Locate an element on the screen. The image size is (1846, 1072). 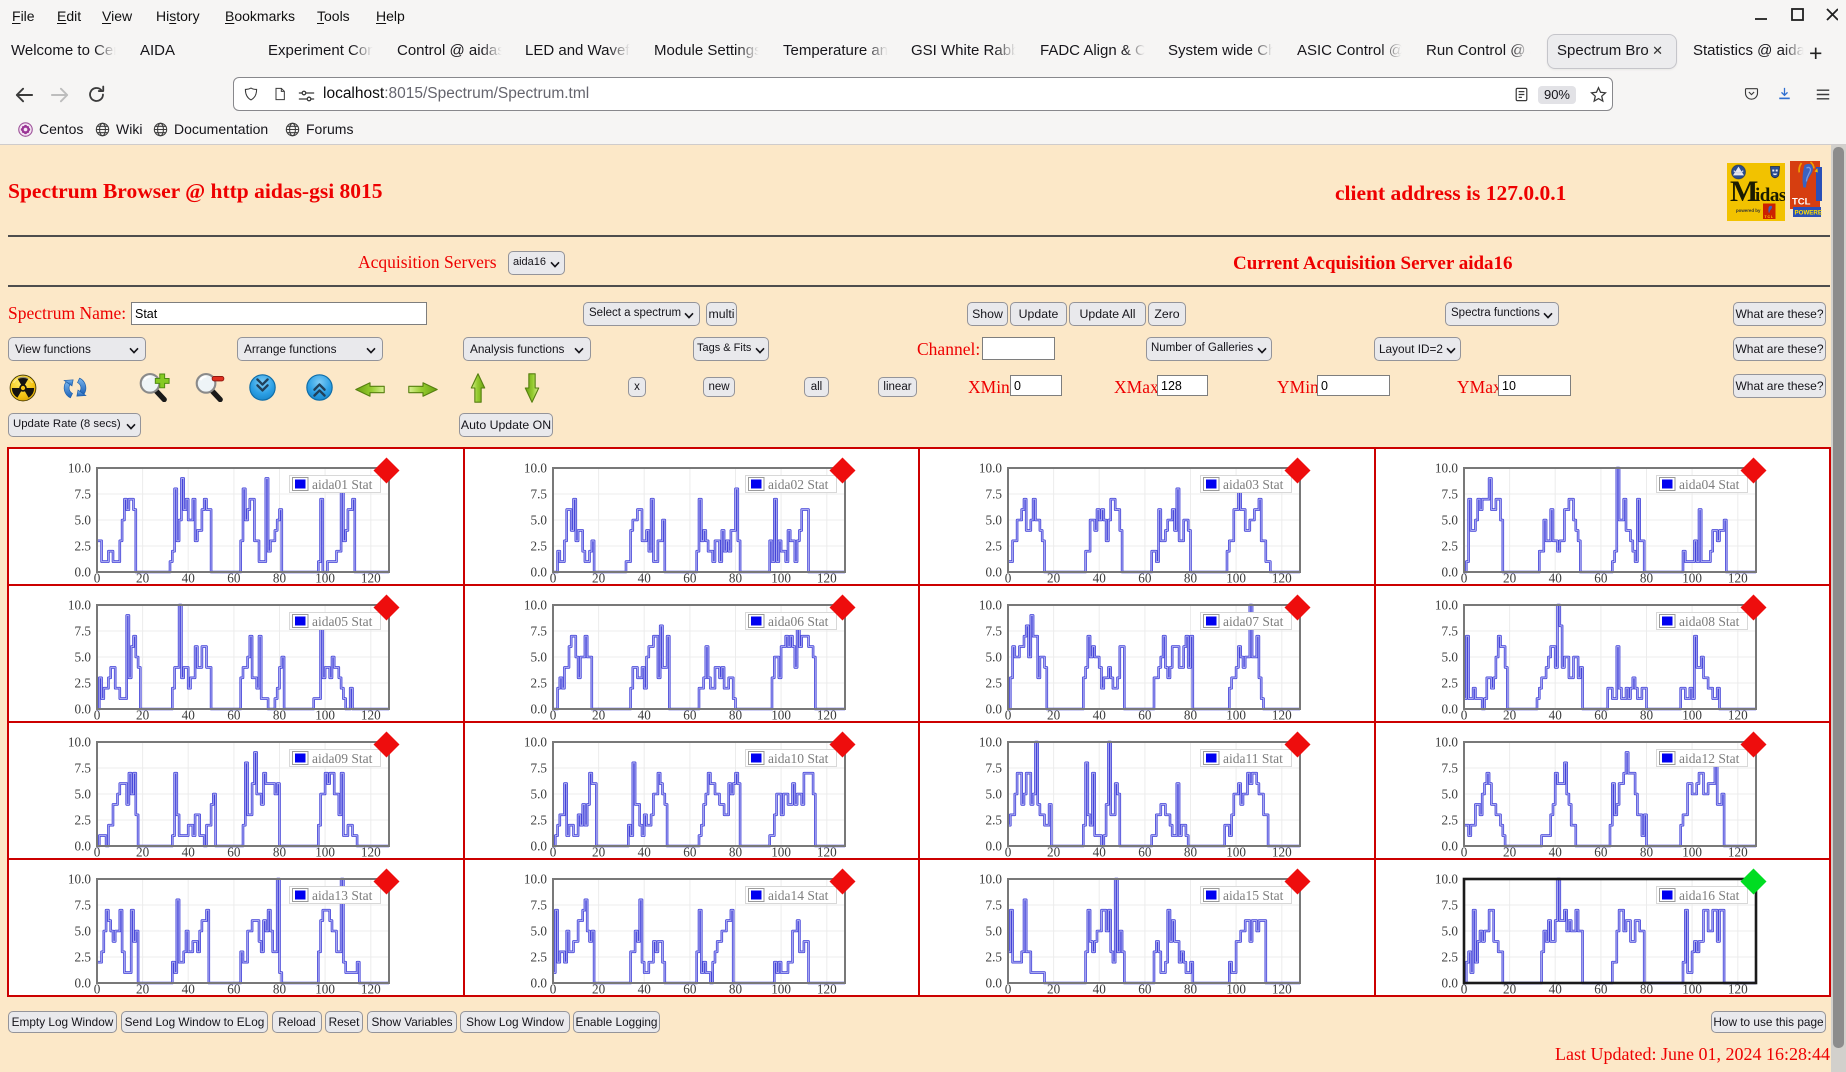
svg-text: aida14 Stat is located at coordinates (798, 895).